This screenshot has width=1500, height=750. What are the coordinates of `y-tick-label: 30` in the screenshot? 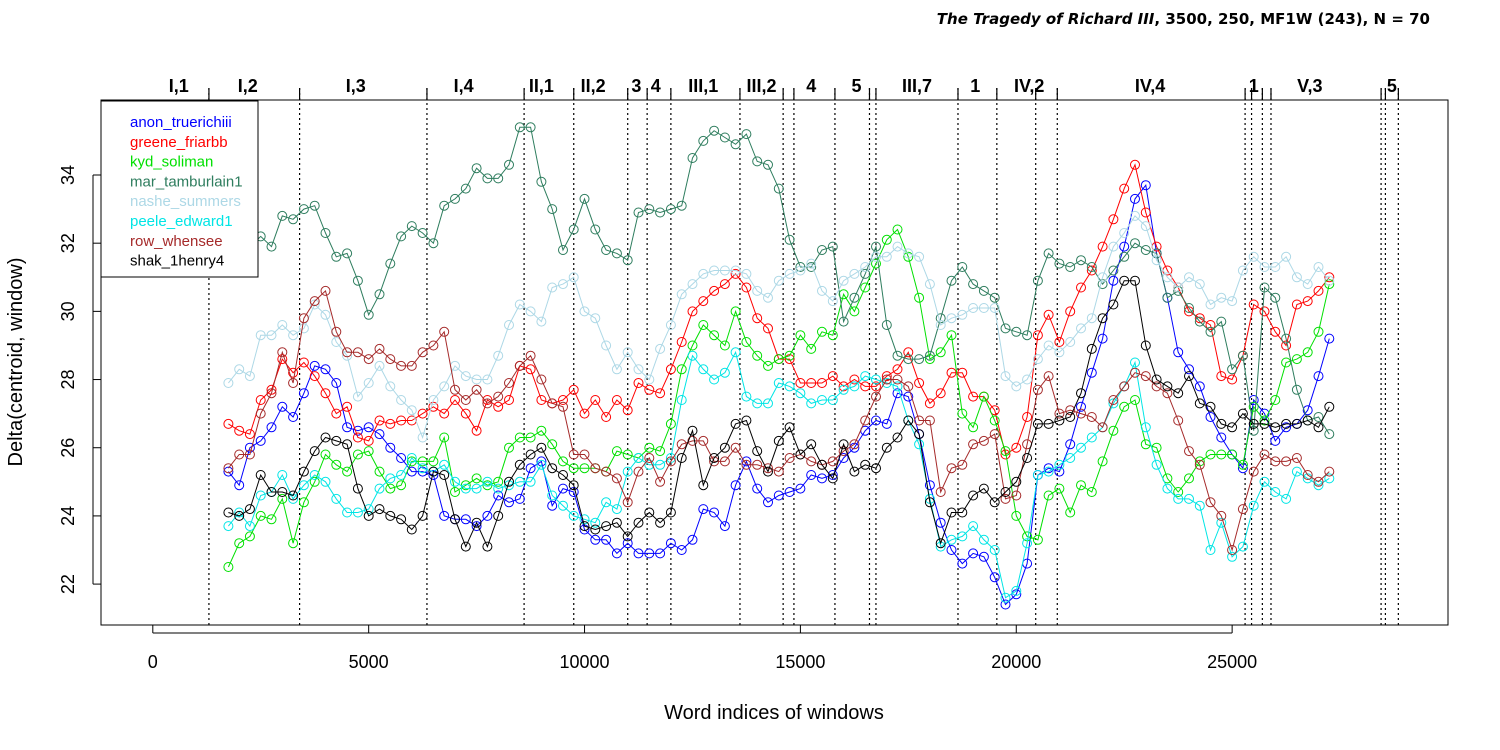 It's located at (68, 311).